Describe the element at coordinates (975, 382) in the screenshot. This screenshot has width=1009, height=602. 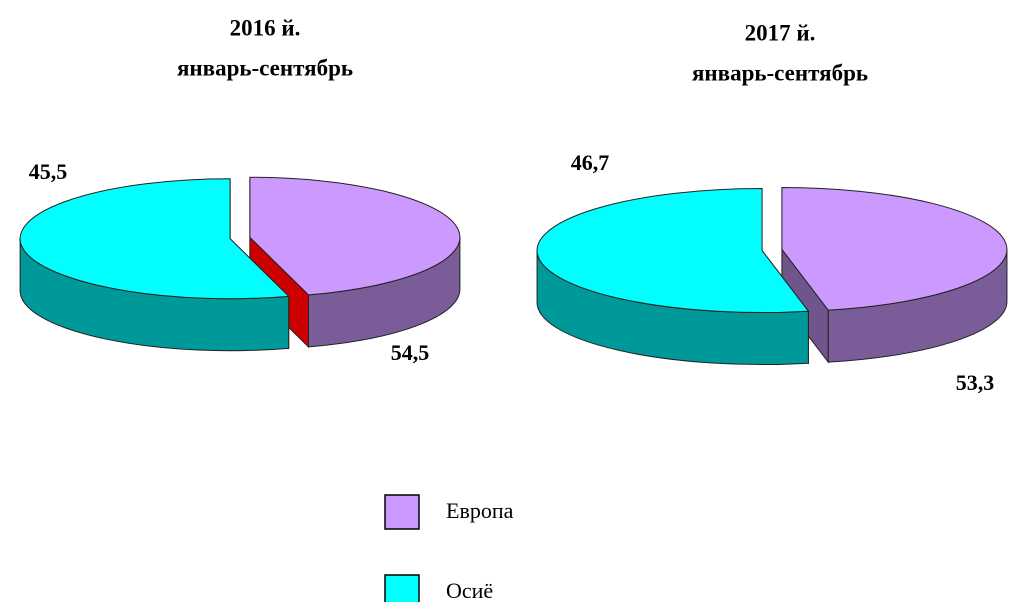
I see `data-label: 53,3` at that location.